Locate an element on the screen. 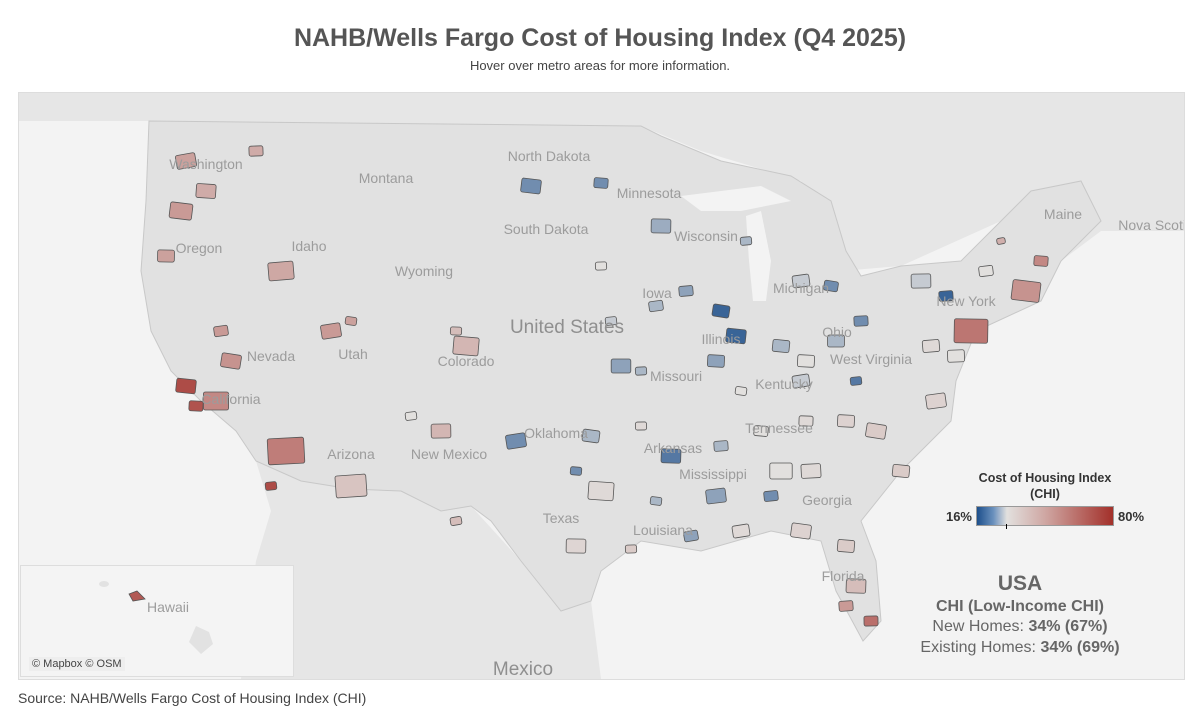 Image resolution: width=1200 pixels, height=726 pixels. map-label: Arizona is located at coordinates (351, 454).